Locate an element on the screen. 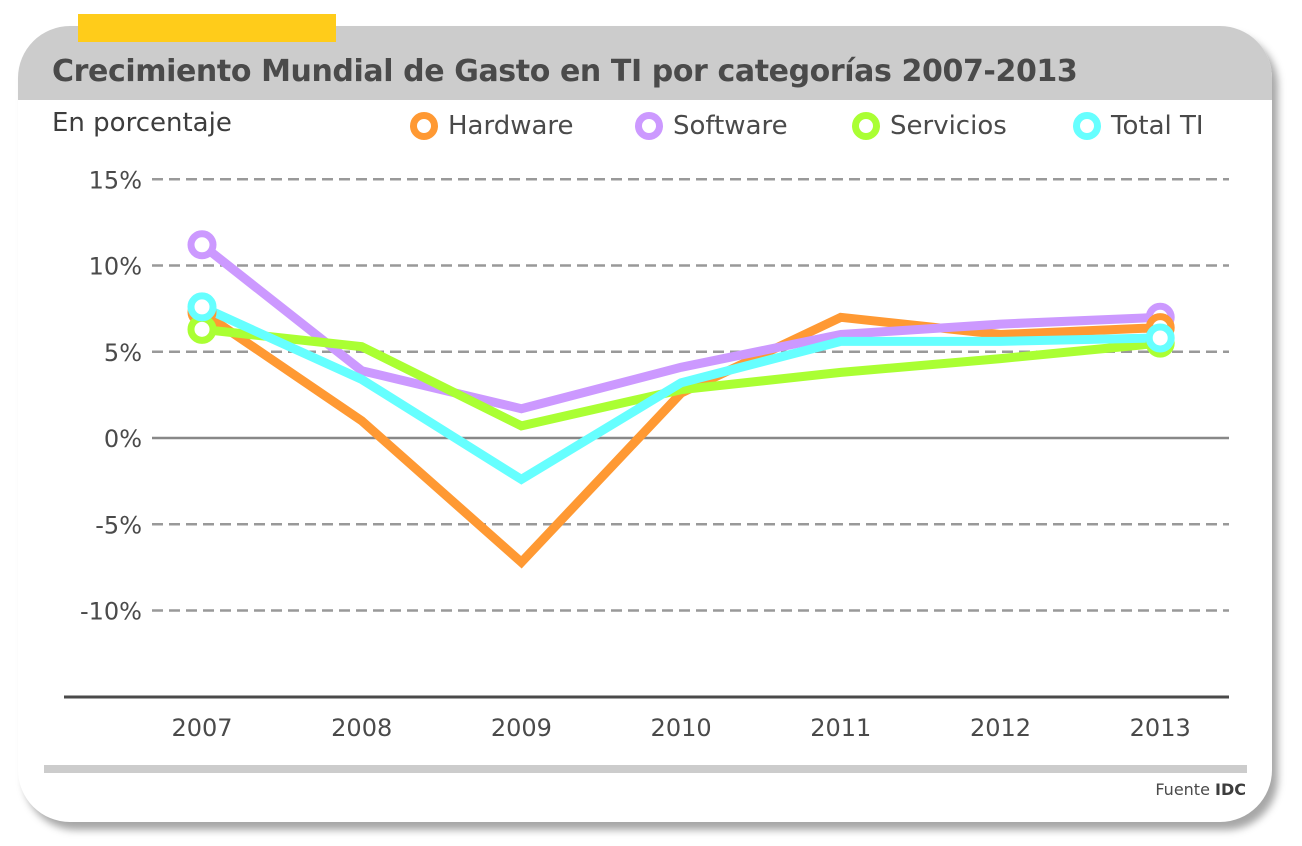 The width and height of the screenshot is (1302, 846). hardware-ring-icon is located at coordinates (424, 126).